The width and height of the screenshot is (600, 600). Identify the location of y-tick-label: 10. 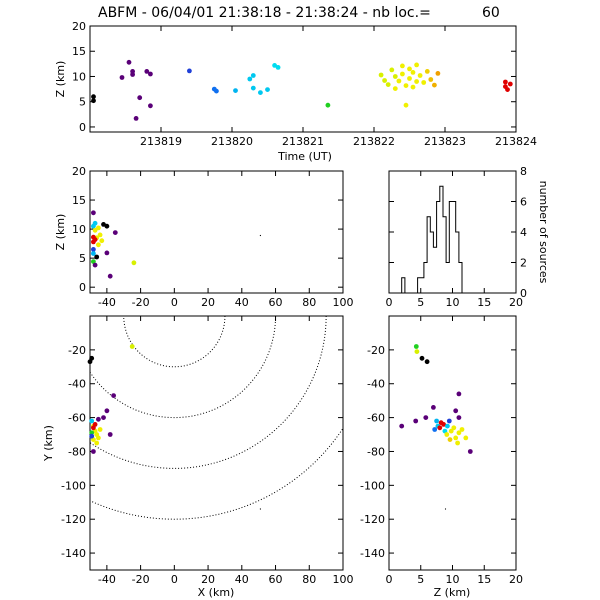
(79, 229).